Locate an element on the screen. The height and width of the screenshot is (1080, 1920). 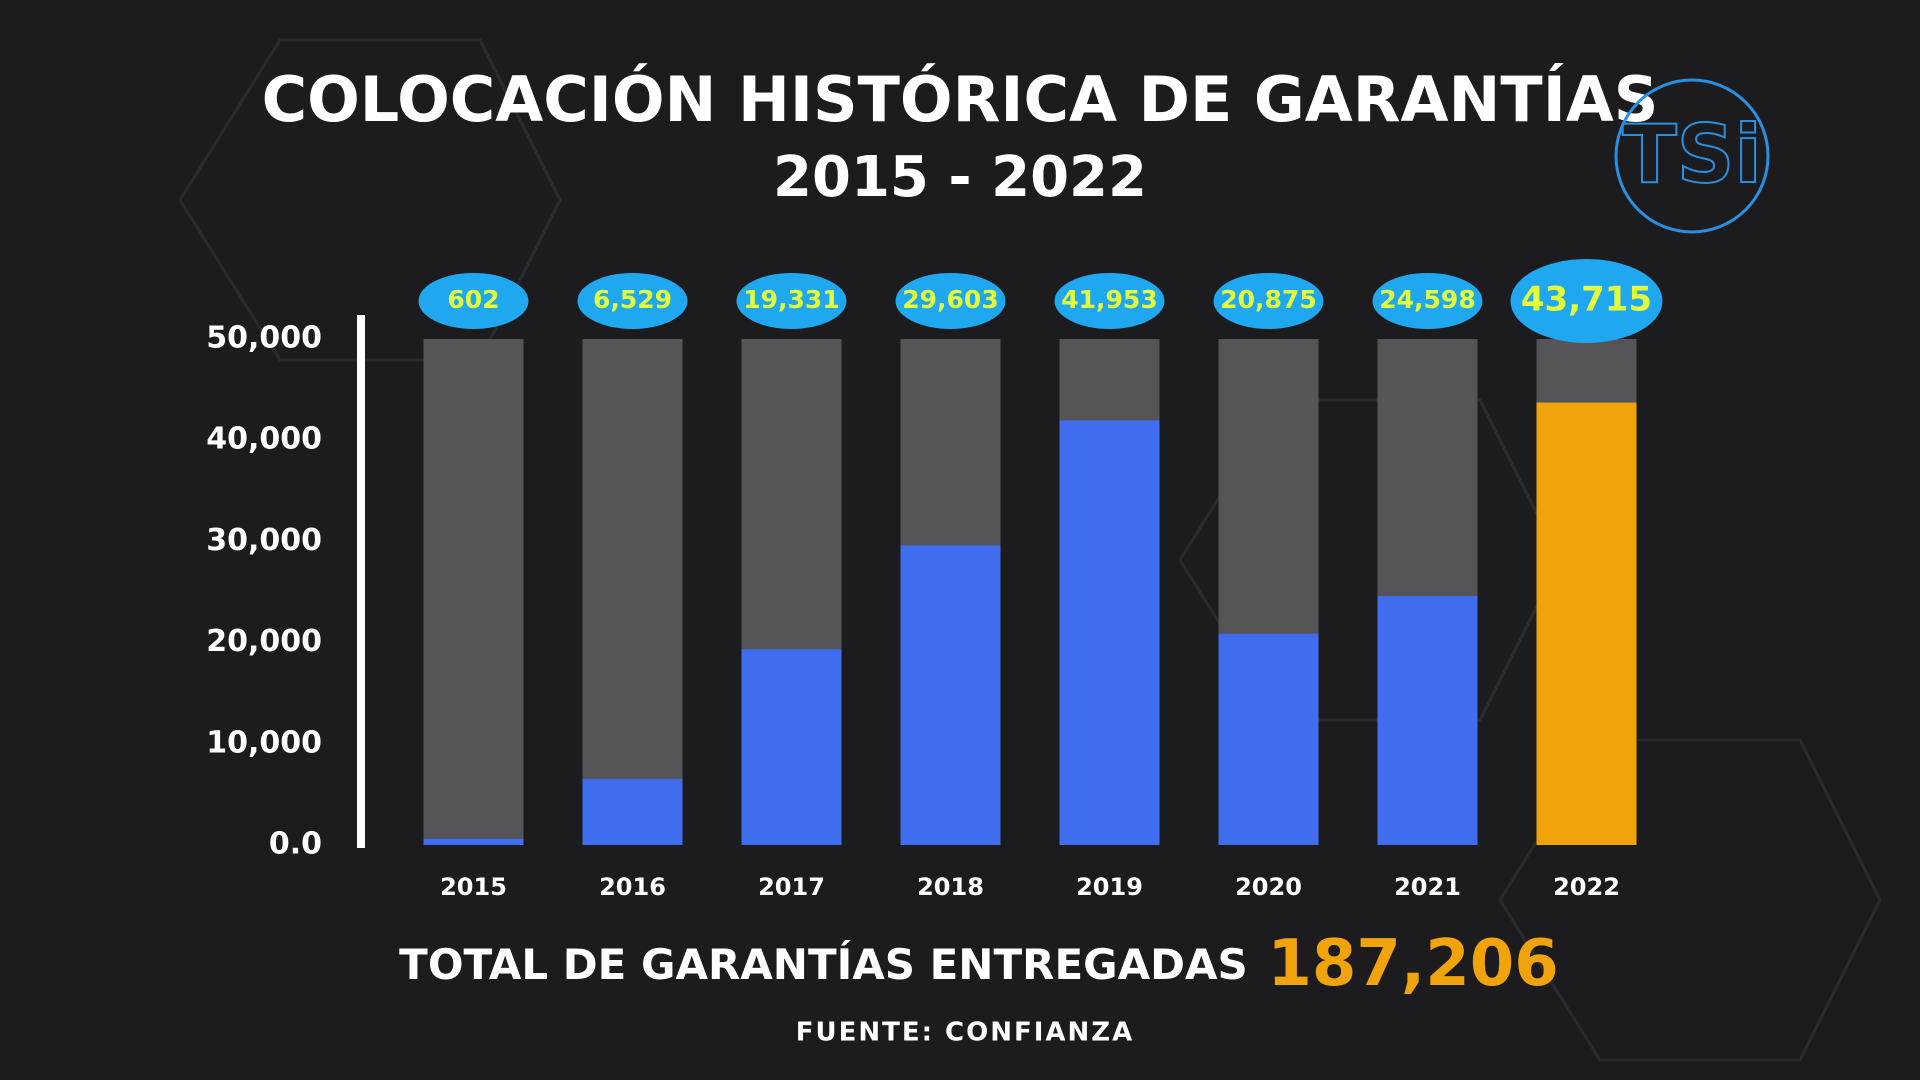
total-value: 187,206 is located at coordinates (1413, 964).